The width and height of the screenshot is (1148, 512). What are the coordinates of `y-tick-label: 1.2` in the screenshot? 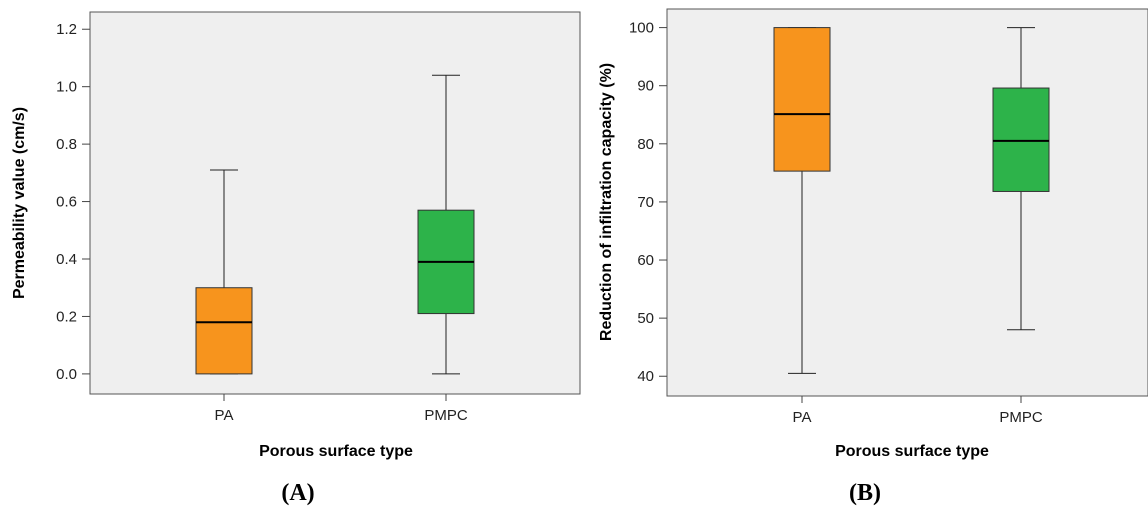 It's located at (66, 29).